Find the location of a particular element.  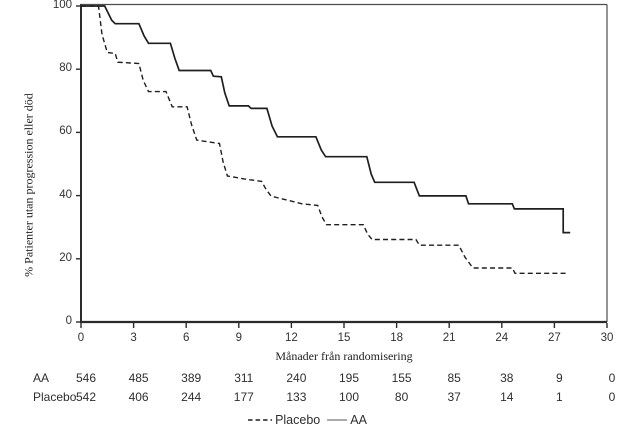

x-axis-title: Månader från randomisering is located at coordinates (344, 356).